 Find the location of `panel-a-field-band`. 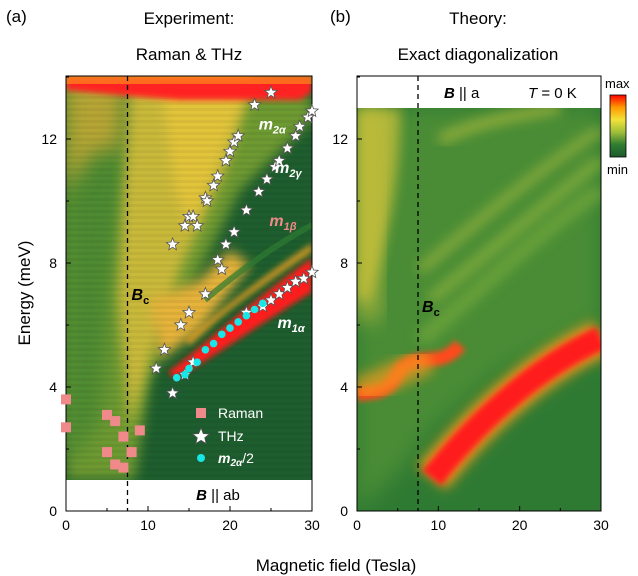

panel-a-field-band is located at coordinates (189, 495).